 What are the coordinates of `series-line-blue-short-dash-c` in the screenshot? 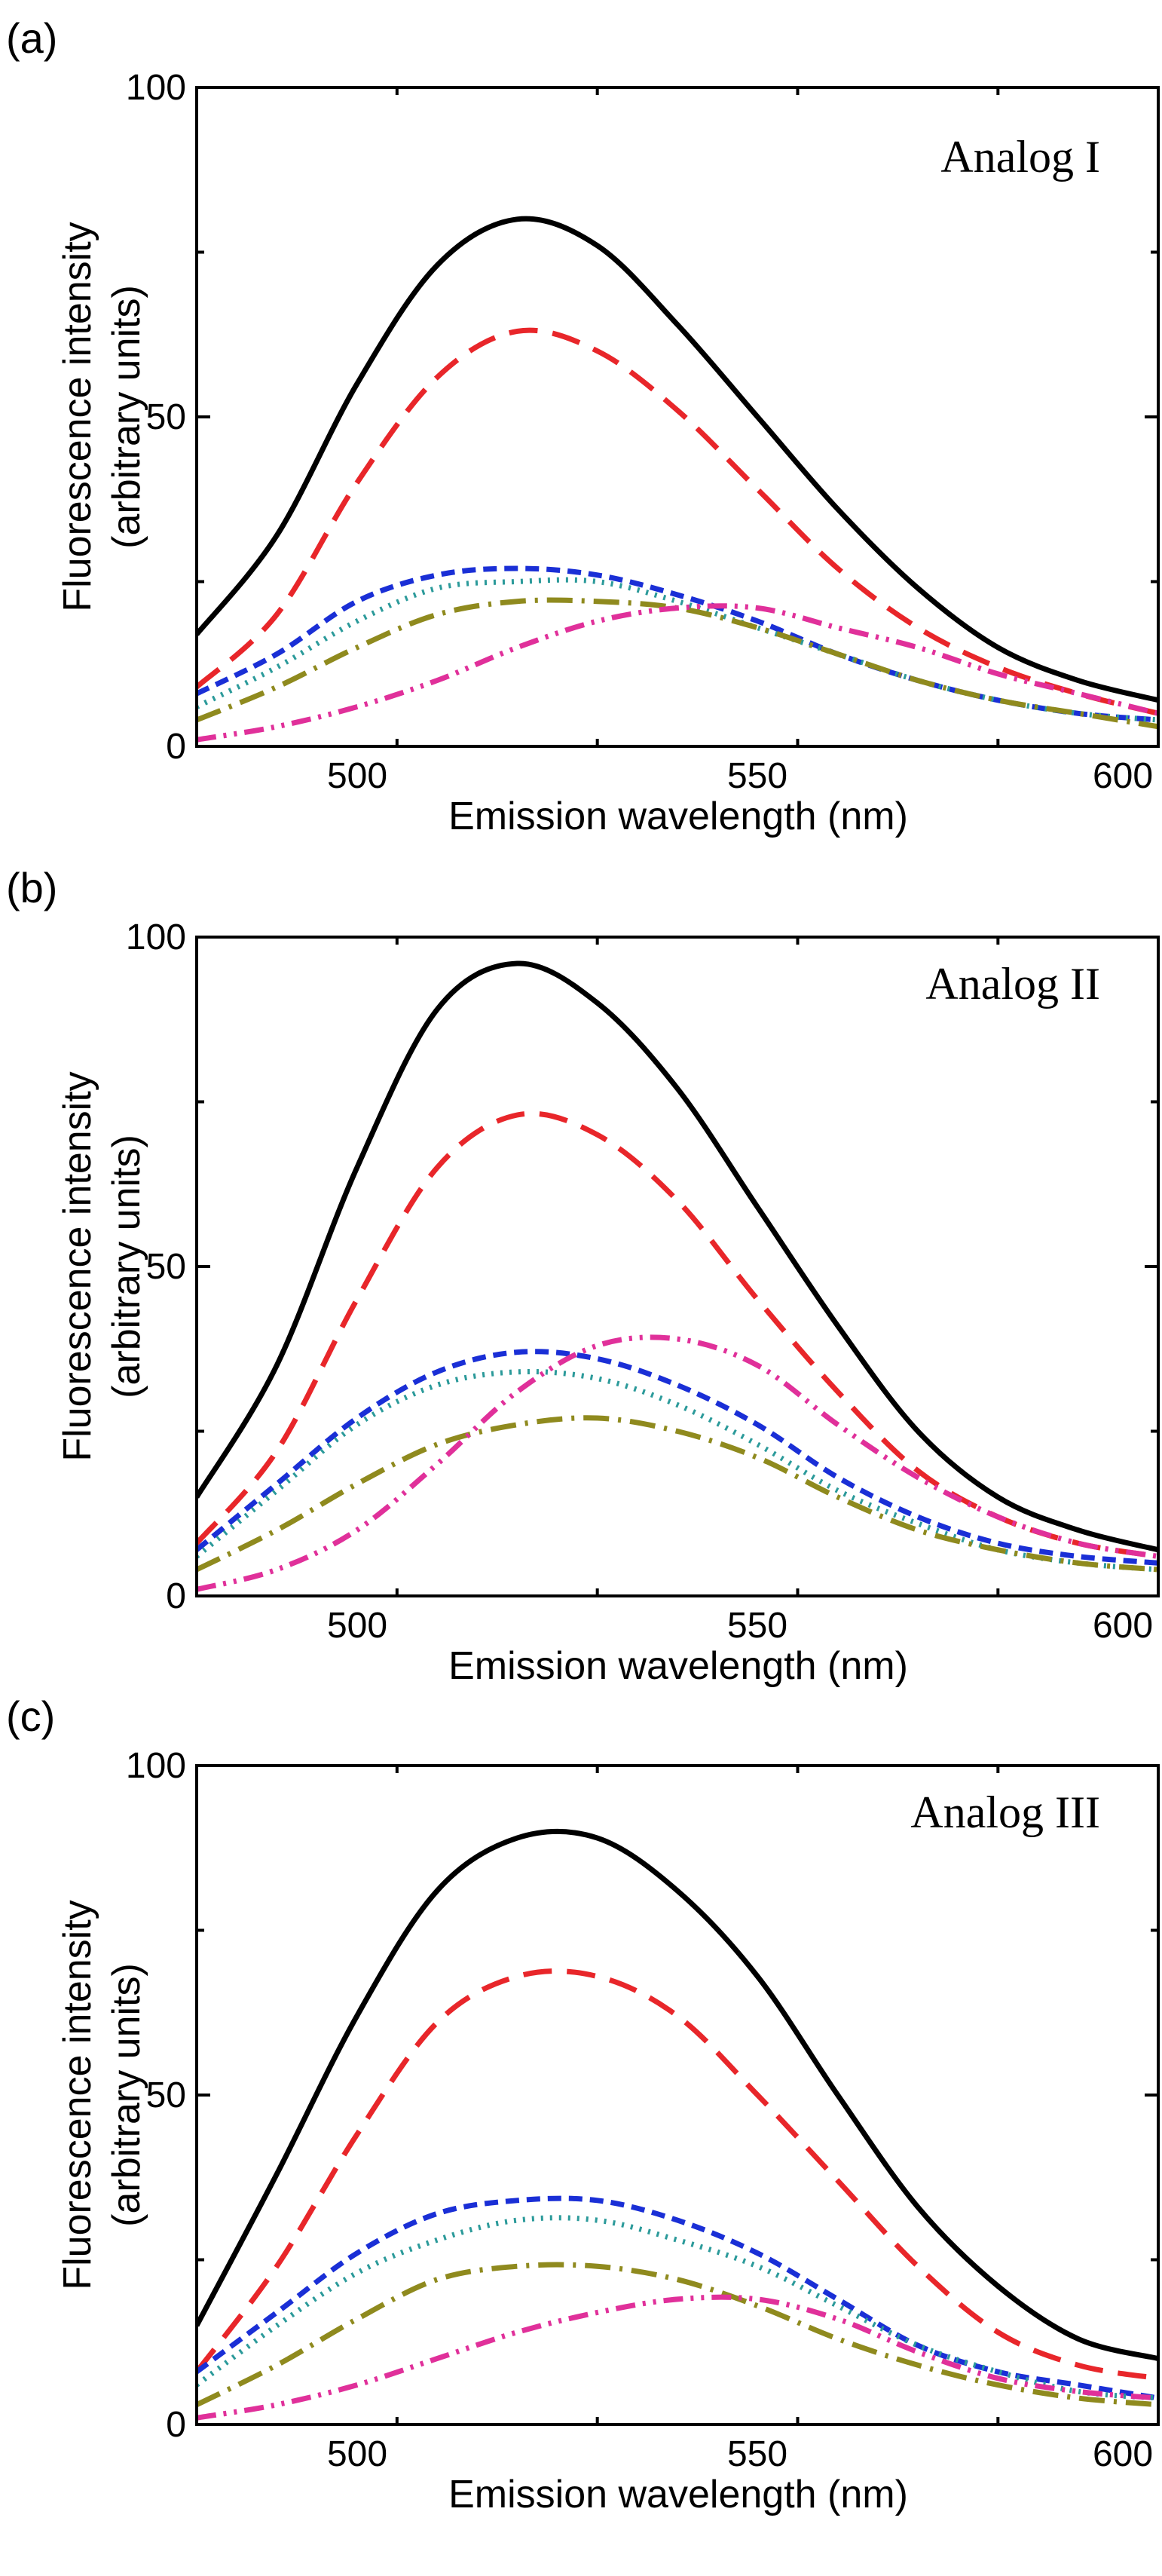 It's located at (677, 2298).